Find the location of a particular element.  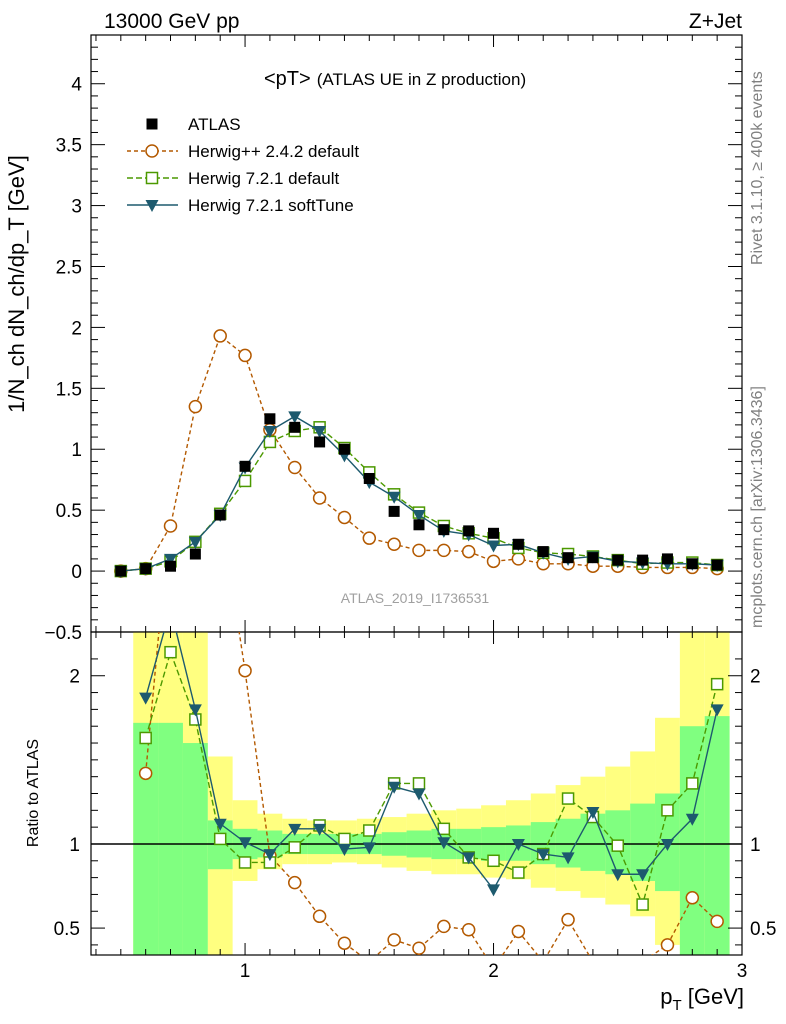

rivet-label: Rivet 3.1.10, ≥ 400k events is located at coordinates (757, 168).